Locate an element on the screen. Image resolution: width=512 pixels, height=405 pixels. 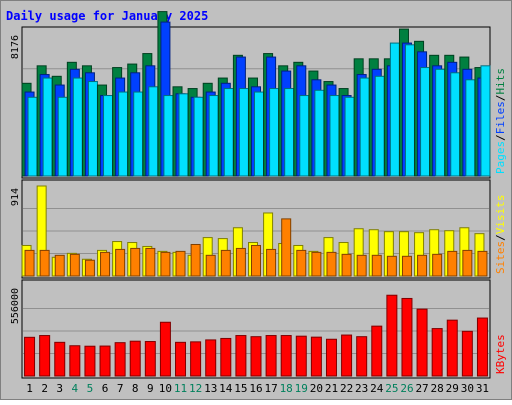
chart-title: Daily usage for January 2025 is located at coordinates (107, 16).